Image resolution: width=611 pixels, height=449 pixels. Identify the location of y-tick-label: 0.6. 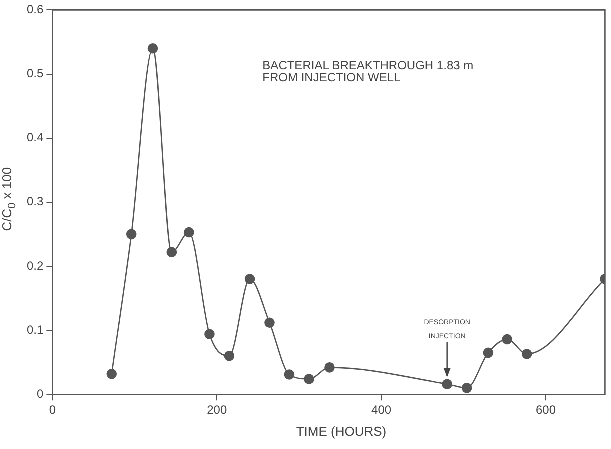
(35, 9).